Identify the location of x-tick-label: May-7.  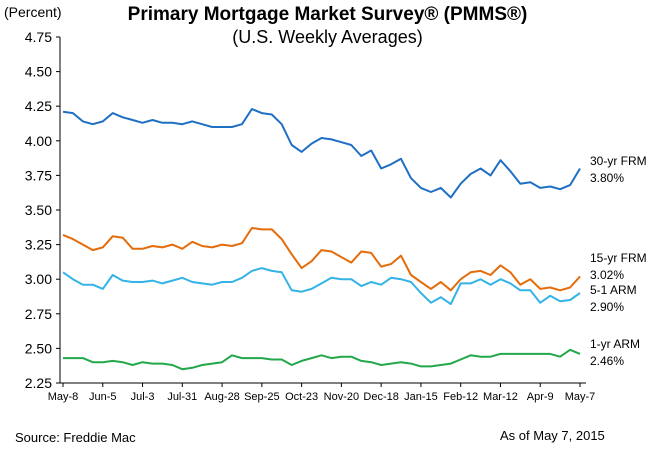
(580, 397).